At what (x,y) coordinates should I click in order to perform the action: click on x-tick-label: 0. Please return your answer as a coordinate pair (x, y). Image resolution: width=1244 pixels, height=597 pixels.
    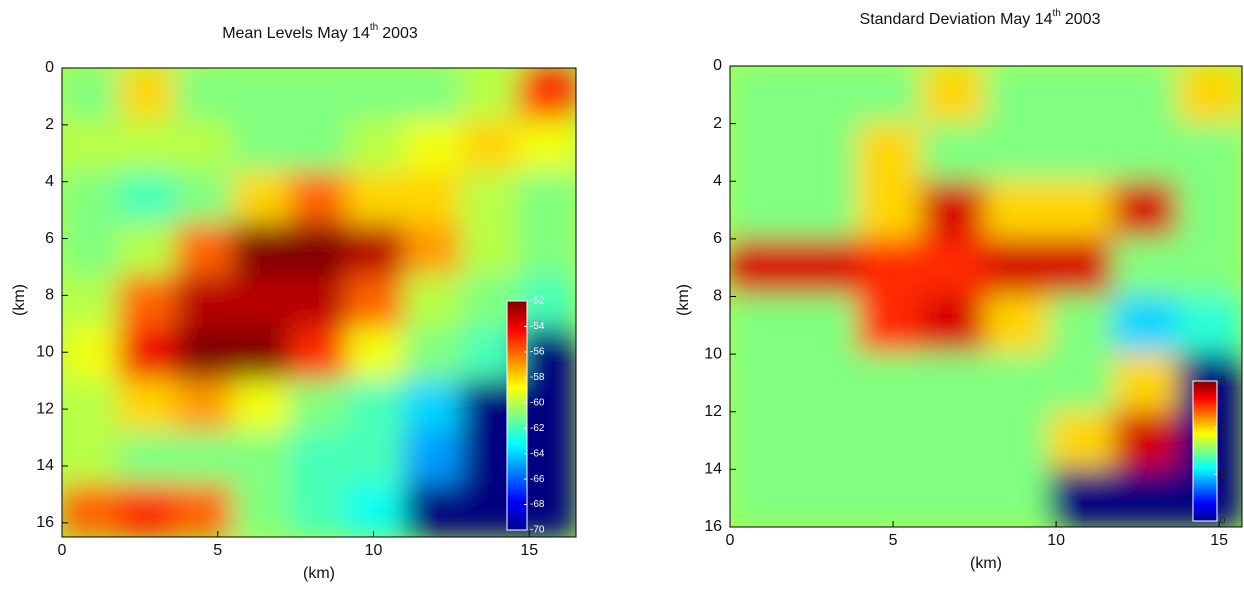
    Looking at the image, I should click on (730, 540).